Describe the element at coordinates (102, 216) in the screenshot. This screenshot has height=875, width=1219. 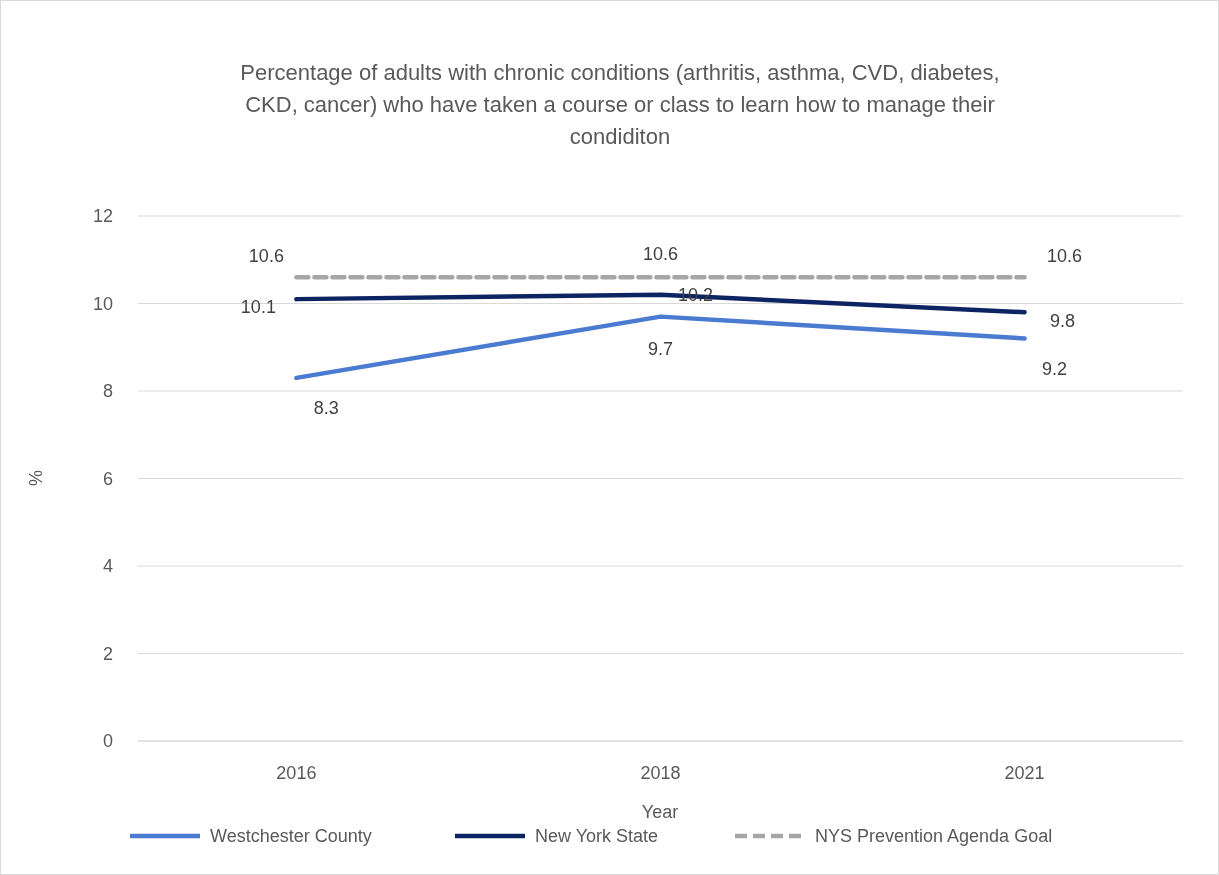
I see `y-tick-label: 12` at that location.